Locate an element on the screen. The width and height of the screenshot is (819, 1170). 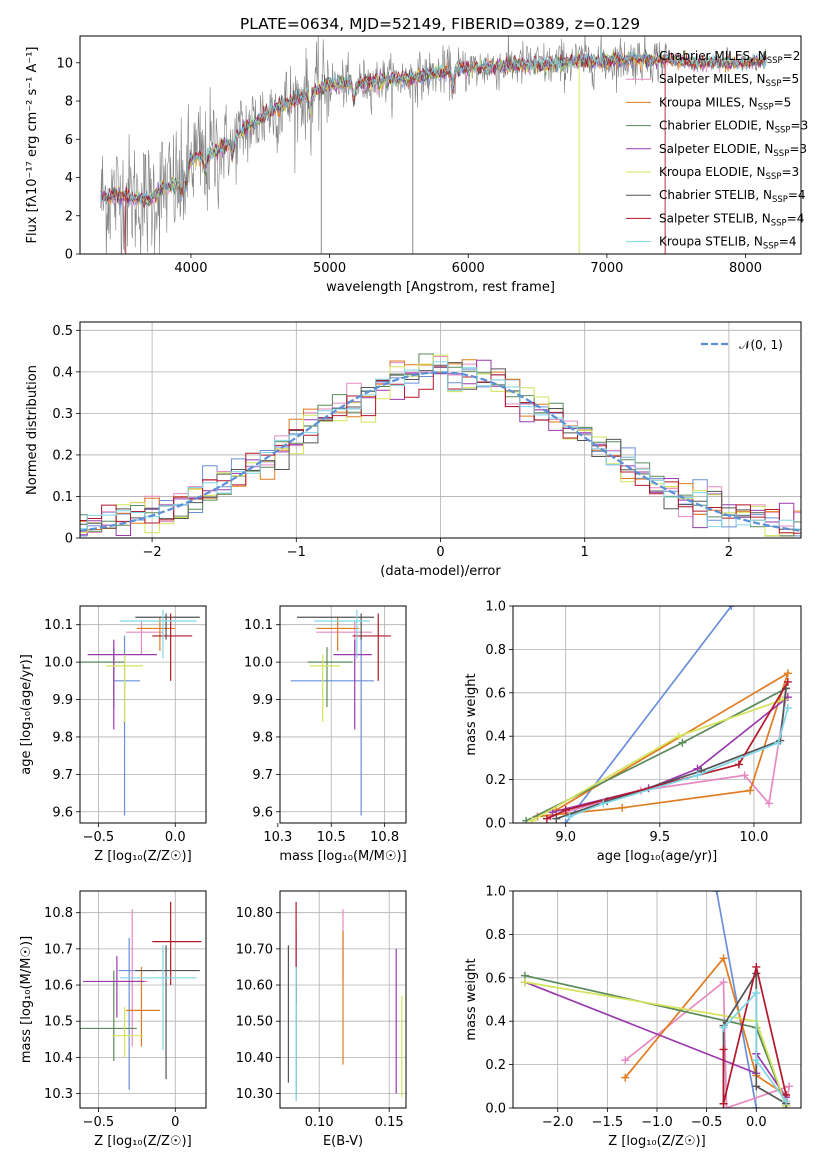
y-tick-label: 10.50 is located at coordinates (254, 1022).